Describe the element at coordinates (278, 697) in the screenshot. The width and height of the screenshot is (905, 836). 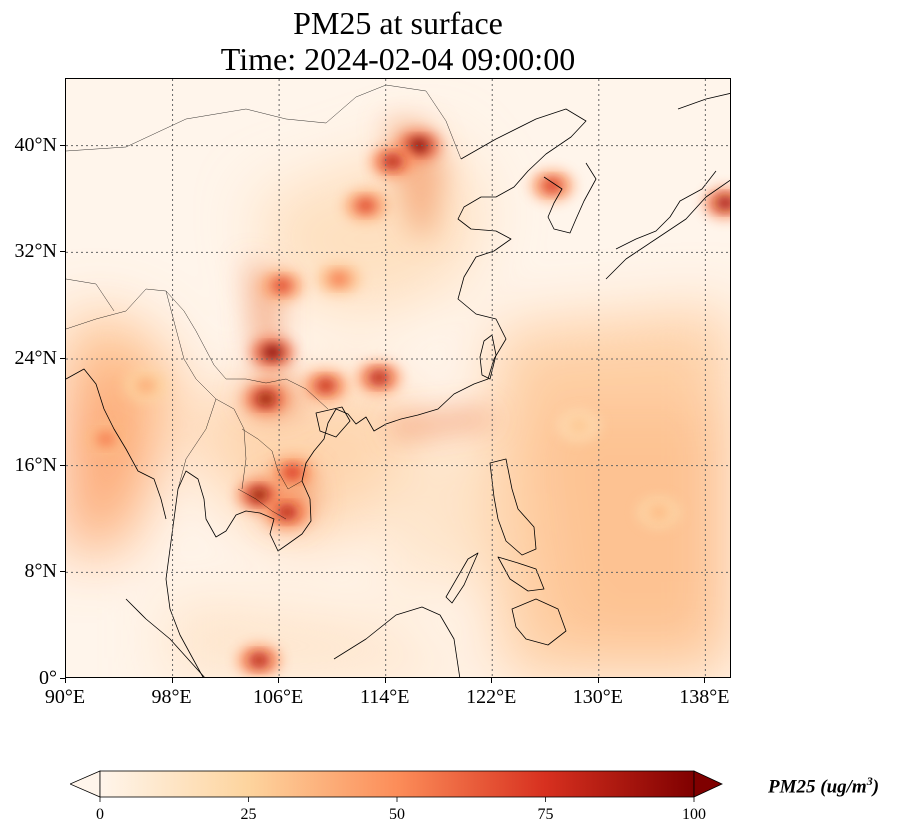
I see `longitude-tick-label: 106°E` at that location.